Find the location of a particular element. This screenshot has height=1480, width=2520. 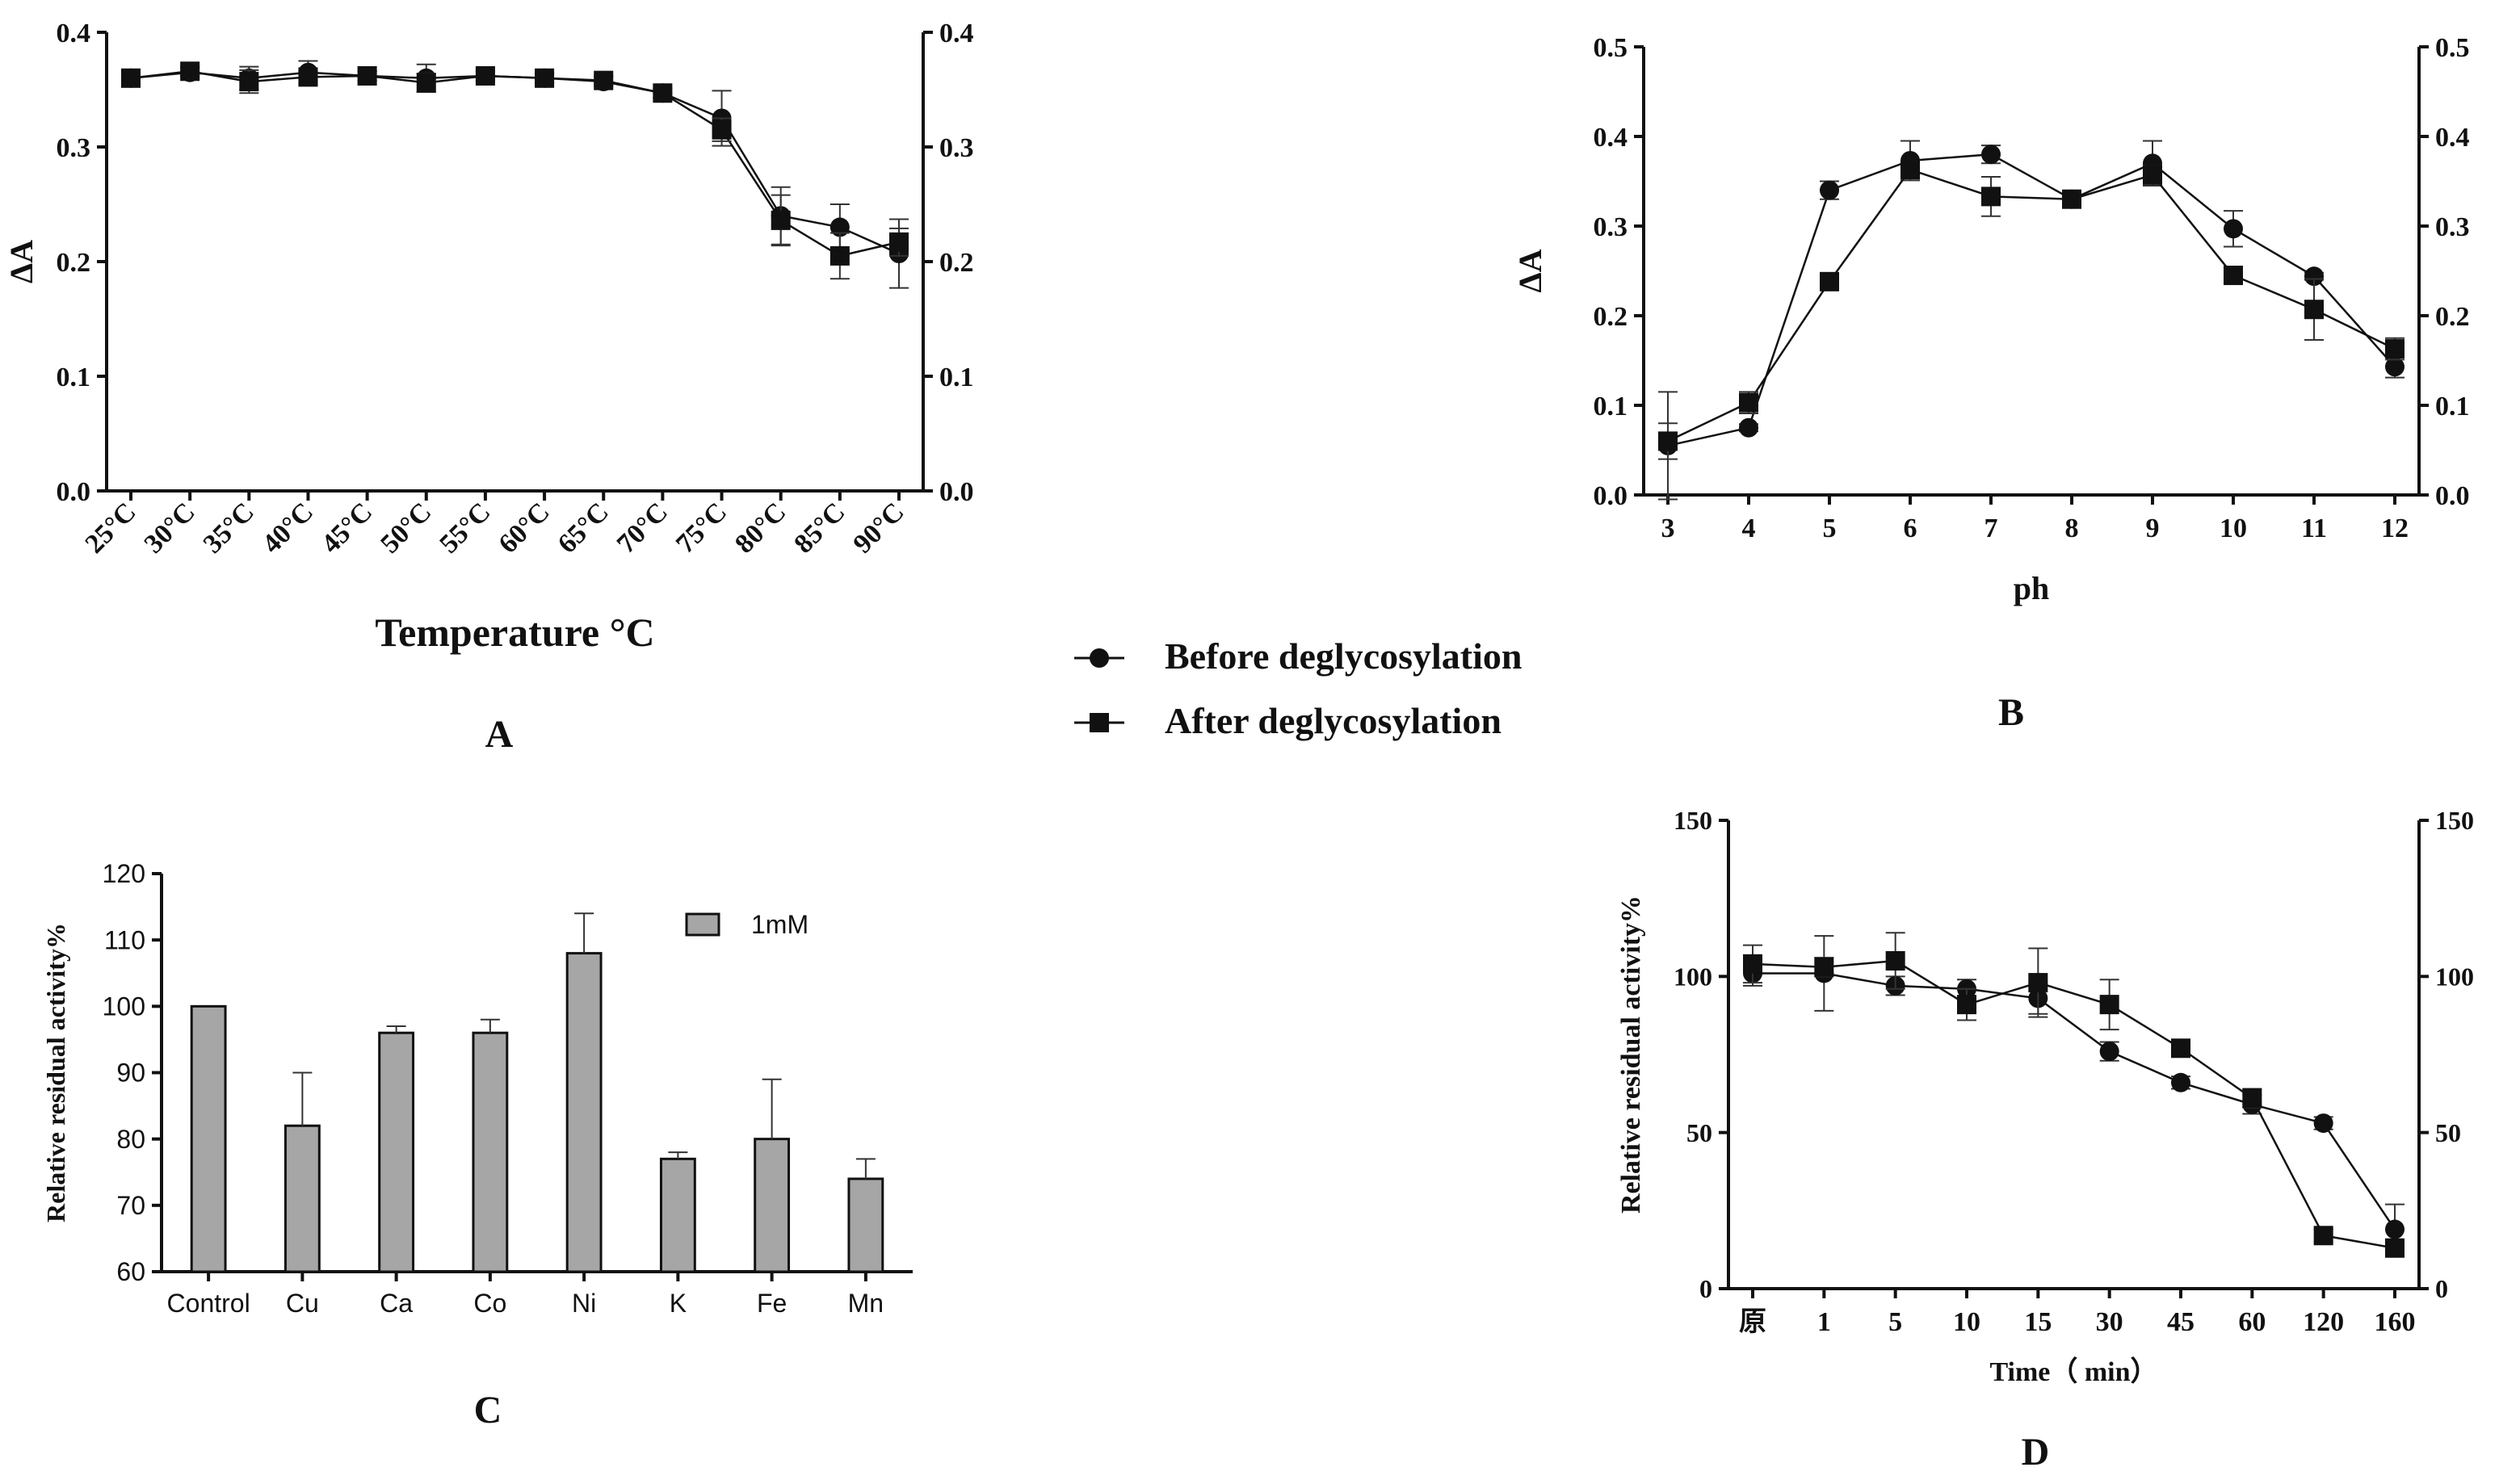

x-tick-label: Co is located at coordinates (489, 1303).